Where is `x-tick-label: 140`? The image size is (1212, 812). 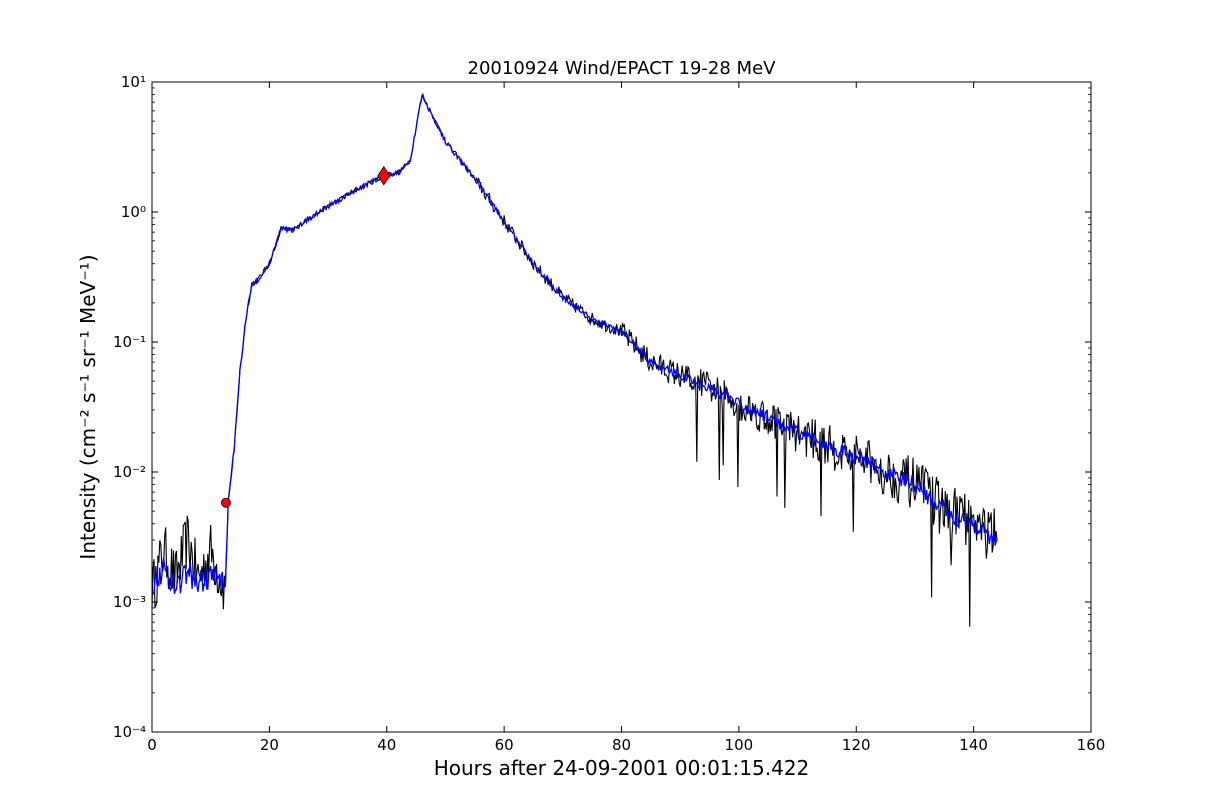
x-tick-label: 140 is located at coordinates (973, 745).